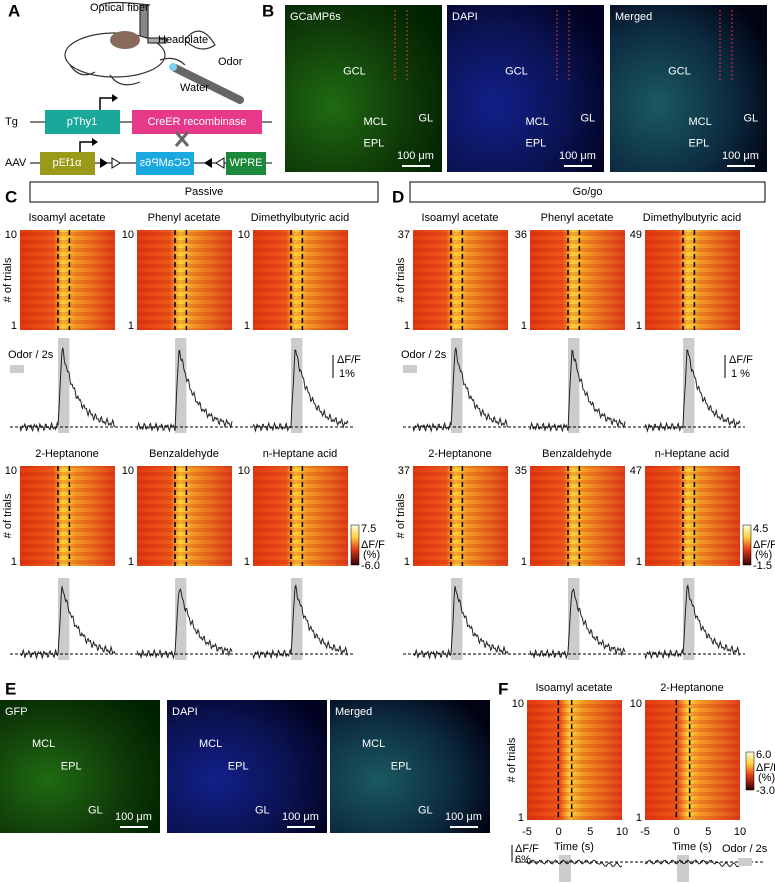 Image resolution: width=775 pixels, height=884 pixels. I want to click on label: AAV, so click(16, 163).